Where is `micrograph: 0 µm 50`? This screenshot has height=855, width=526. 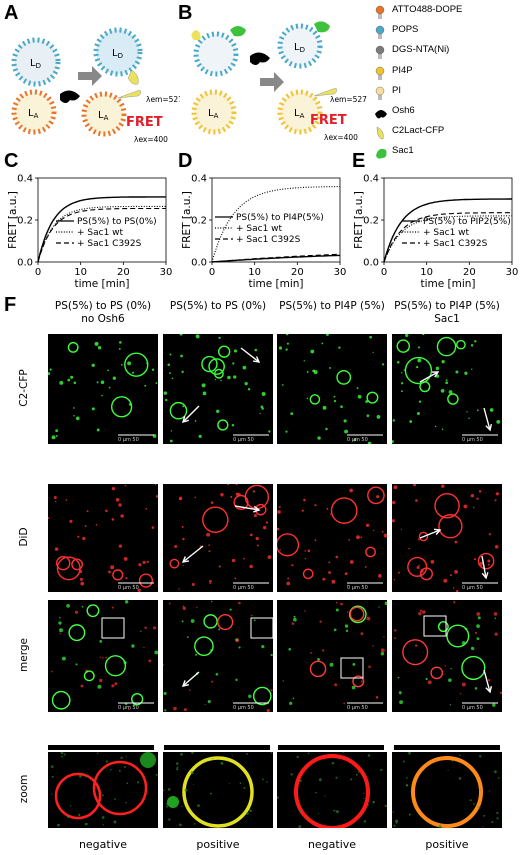 micrograph: 0 µm 50 is located at coordinates (332, 538).